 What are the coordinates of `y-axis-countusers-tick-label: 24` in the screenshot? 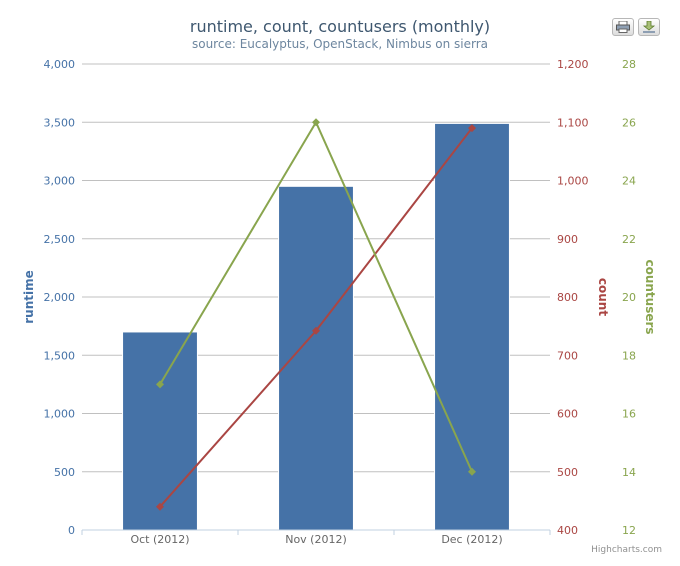 It's located at (629, 181).